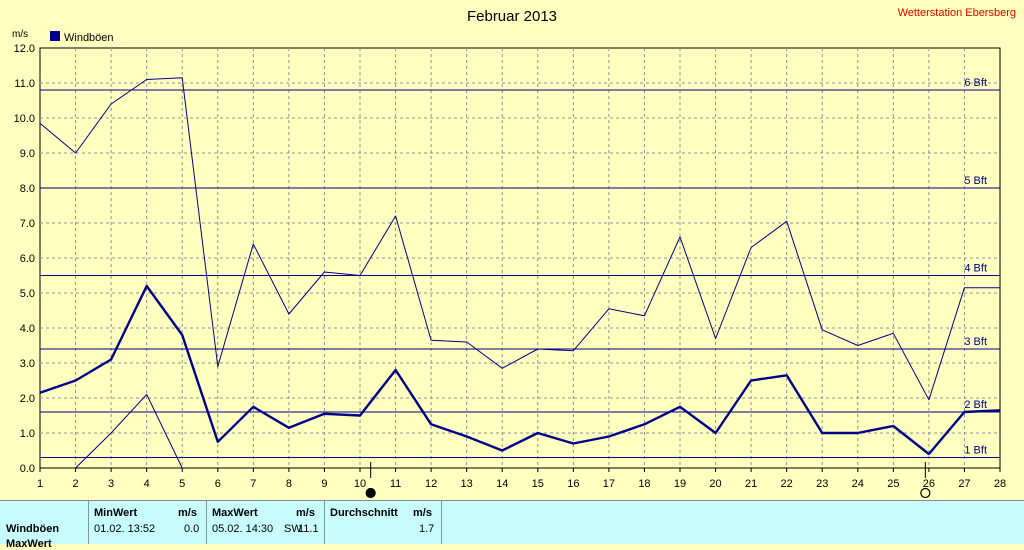 Image resolution: width=1024 pixels, height=550 pixels. Describe the element at coordinates (975, 342) in the screenshot. I see `beaufort-label: 3 Bft` at that location.